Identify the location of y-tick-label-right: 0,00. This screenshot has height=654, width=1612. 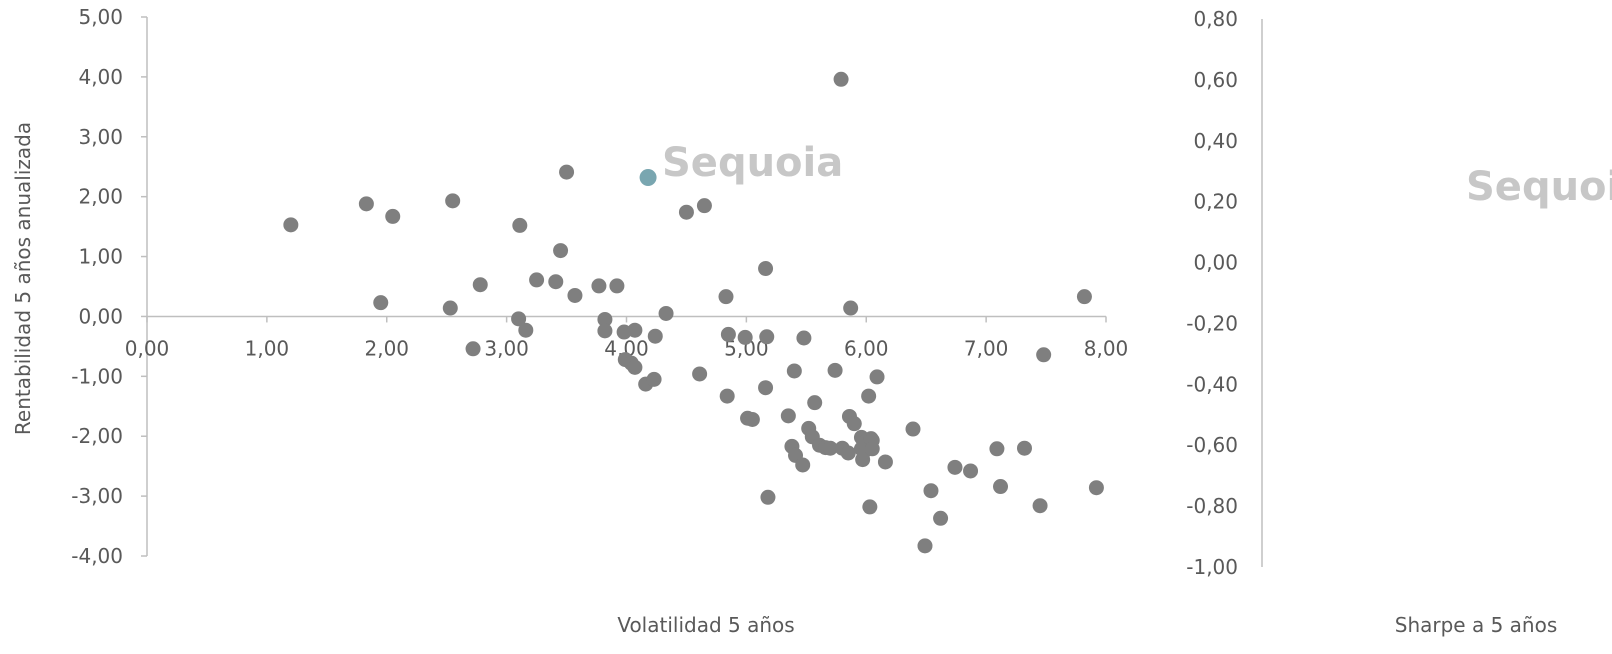
(1215, 263).